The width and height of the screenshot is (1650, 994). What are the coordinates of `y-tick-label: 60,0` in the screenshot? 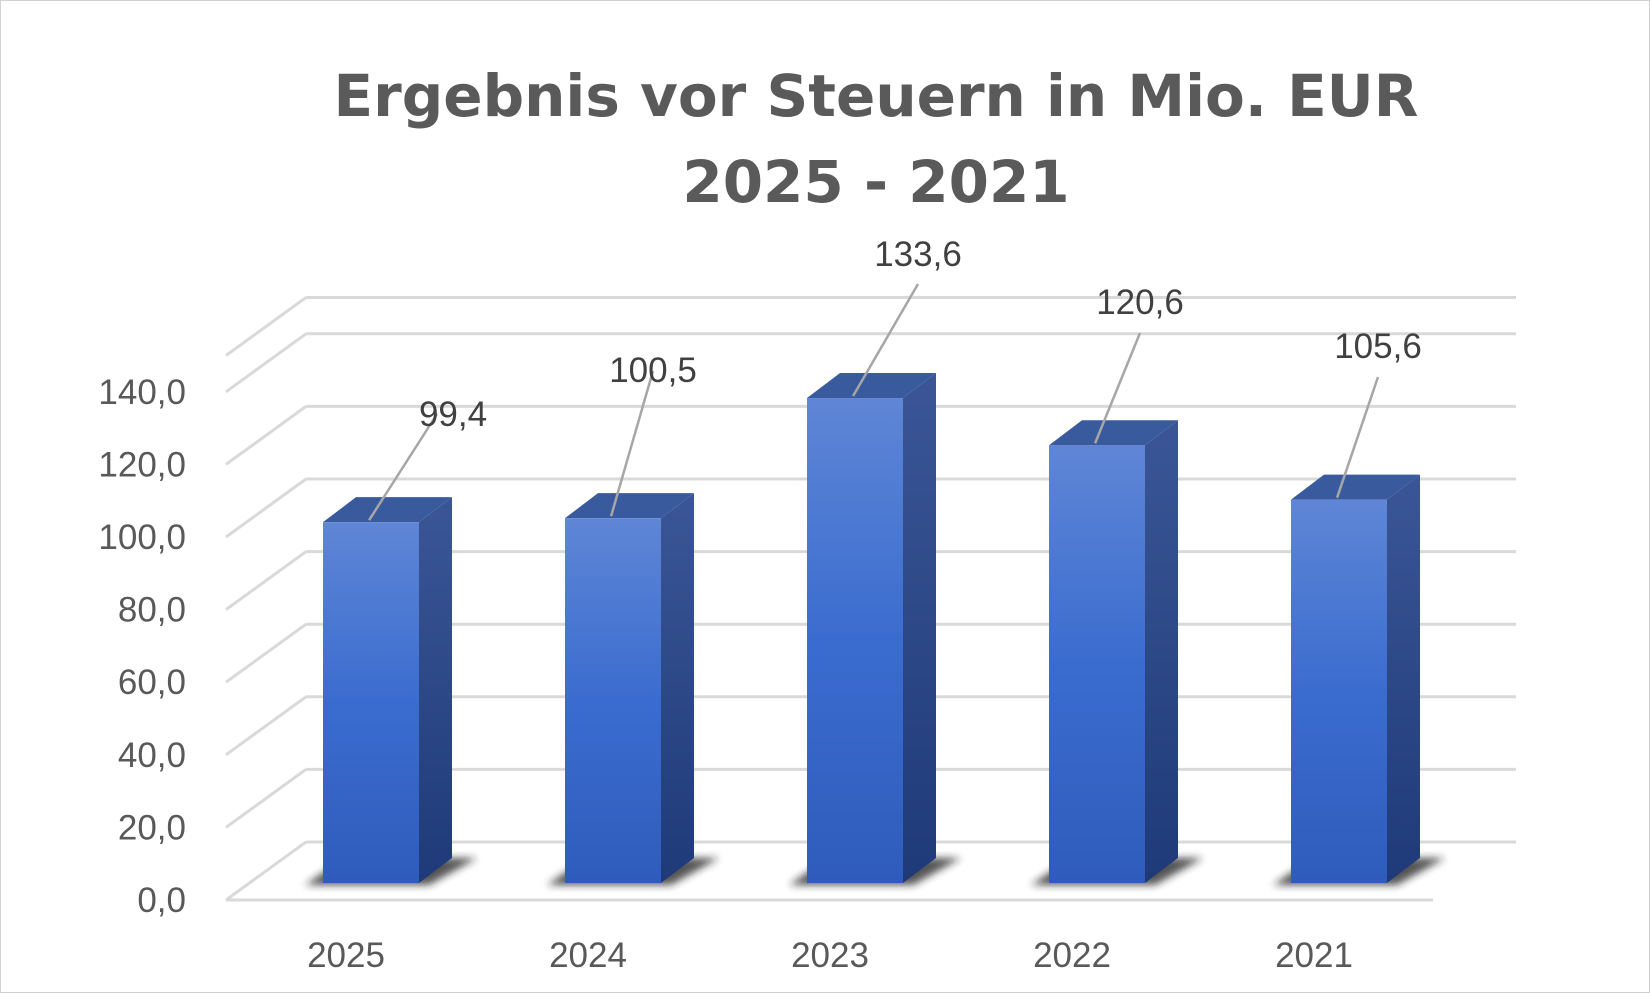 It's located at (152, 682).